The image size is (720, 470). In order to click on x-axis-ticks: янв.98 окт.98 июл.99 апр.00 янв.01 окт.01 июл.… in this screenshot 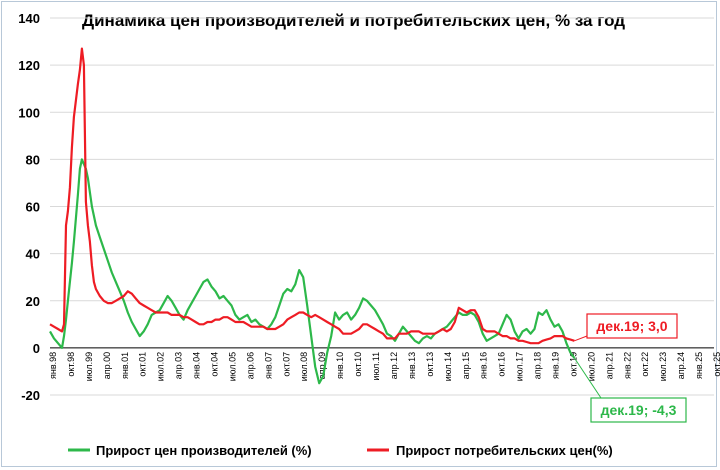, I will do `click(384, 366)`.